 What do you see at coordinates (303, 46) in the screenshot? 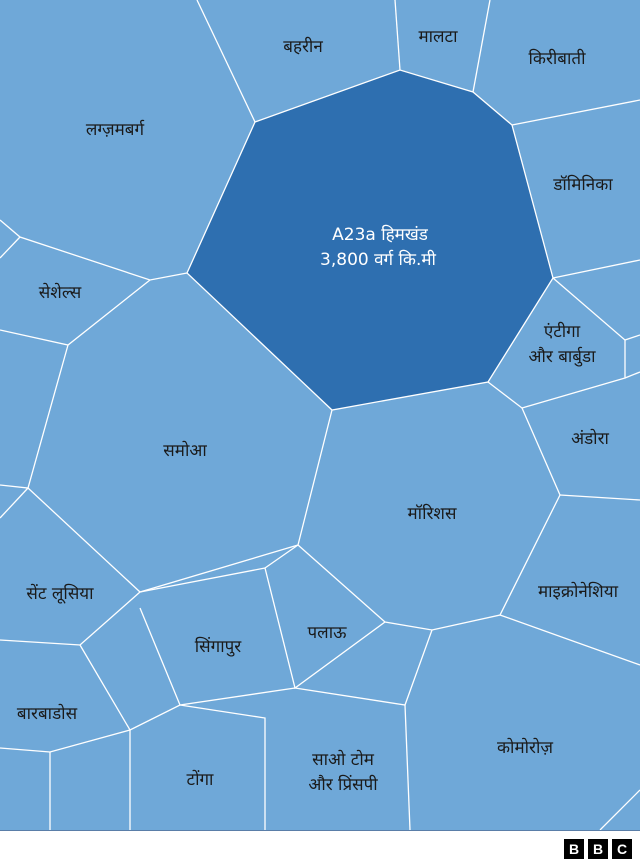
I see `label-bahrain: बहरीन` at bounding box center [303, 46].